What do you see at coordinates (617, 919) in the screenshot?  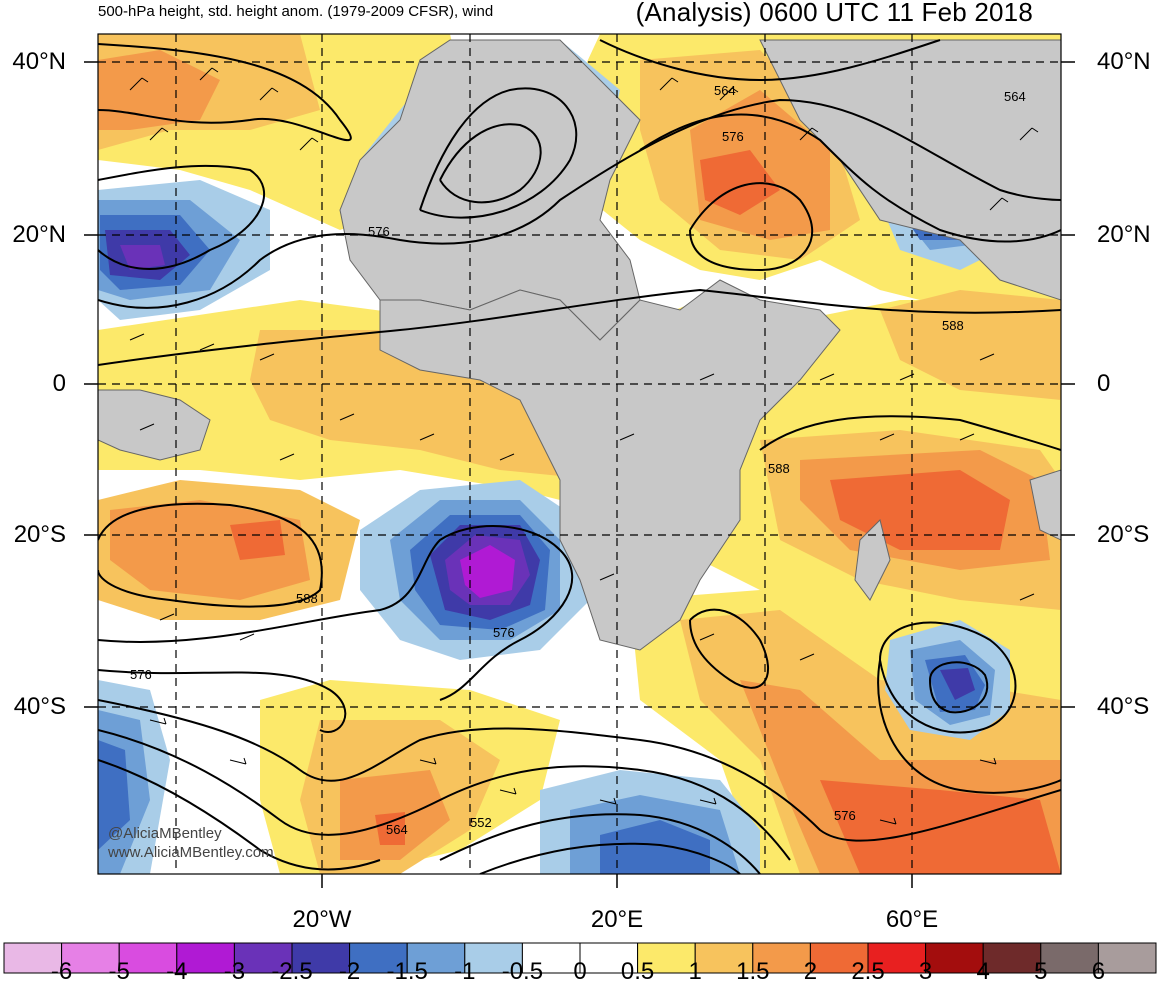 I see `lon-label: 20°E` at bounding box center [617, 919].